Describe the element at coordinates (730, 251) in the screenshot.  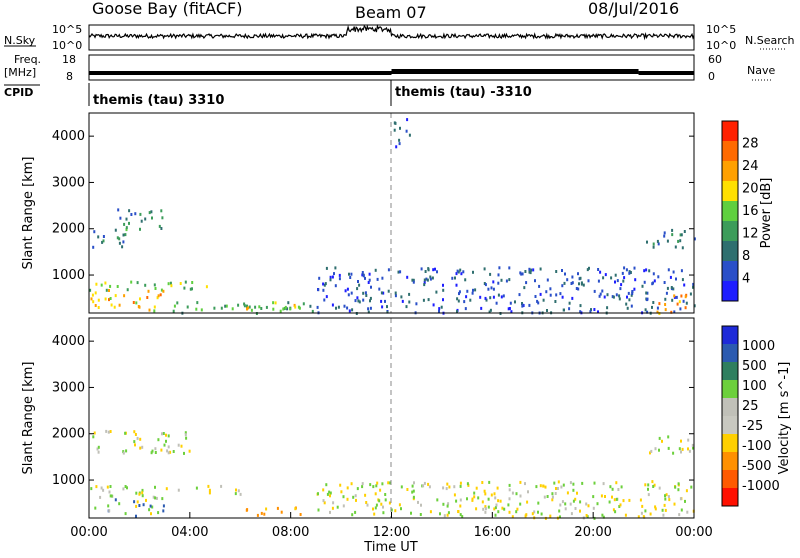
I see `colorbar-swatch` at that location.